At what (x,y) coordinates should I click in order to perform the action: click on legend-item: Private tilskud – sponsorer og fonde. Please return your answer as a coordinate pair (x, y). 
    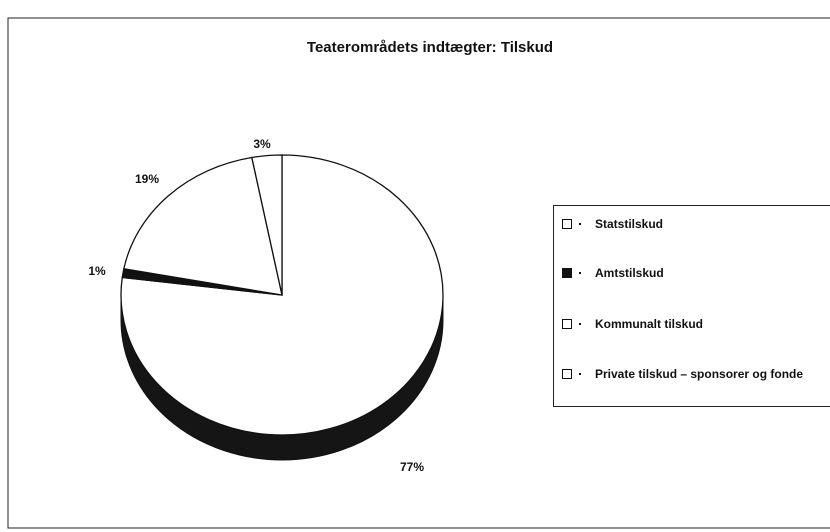
    Looking at the image, I should click on (689, 374).